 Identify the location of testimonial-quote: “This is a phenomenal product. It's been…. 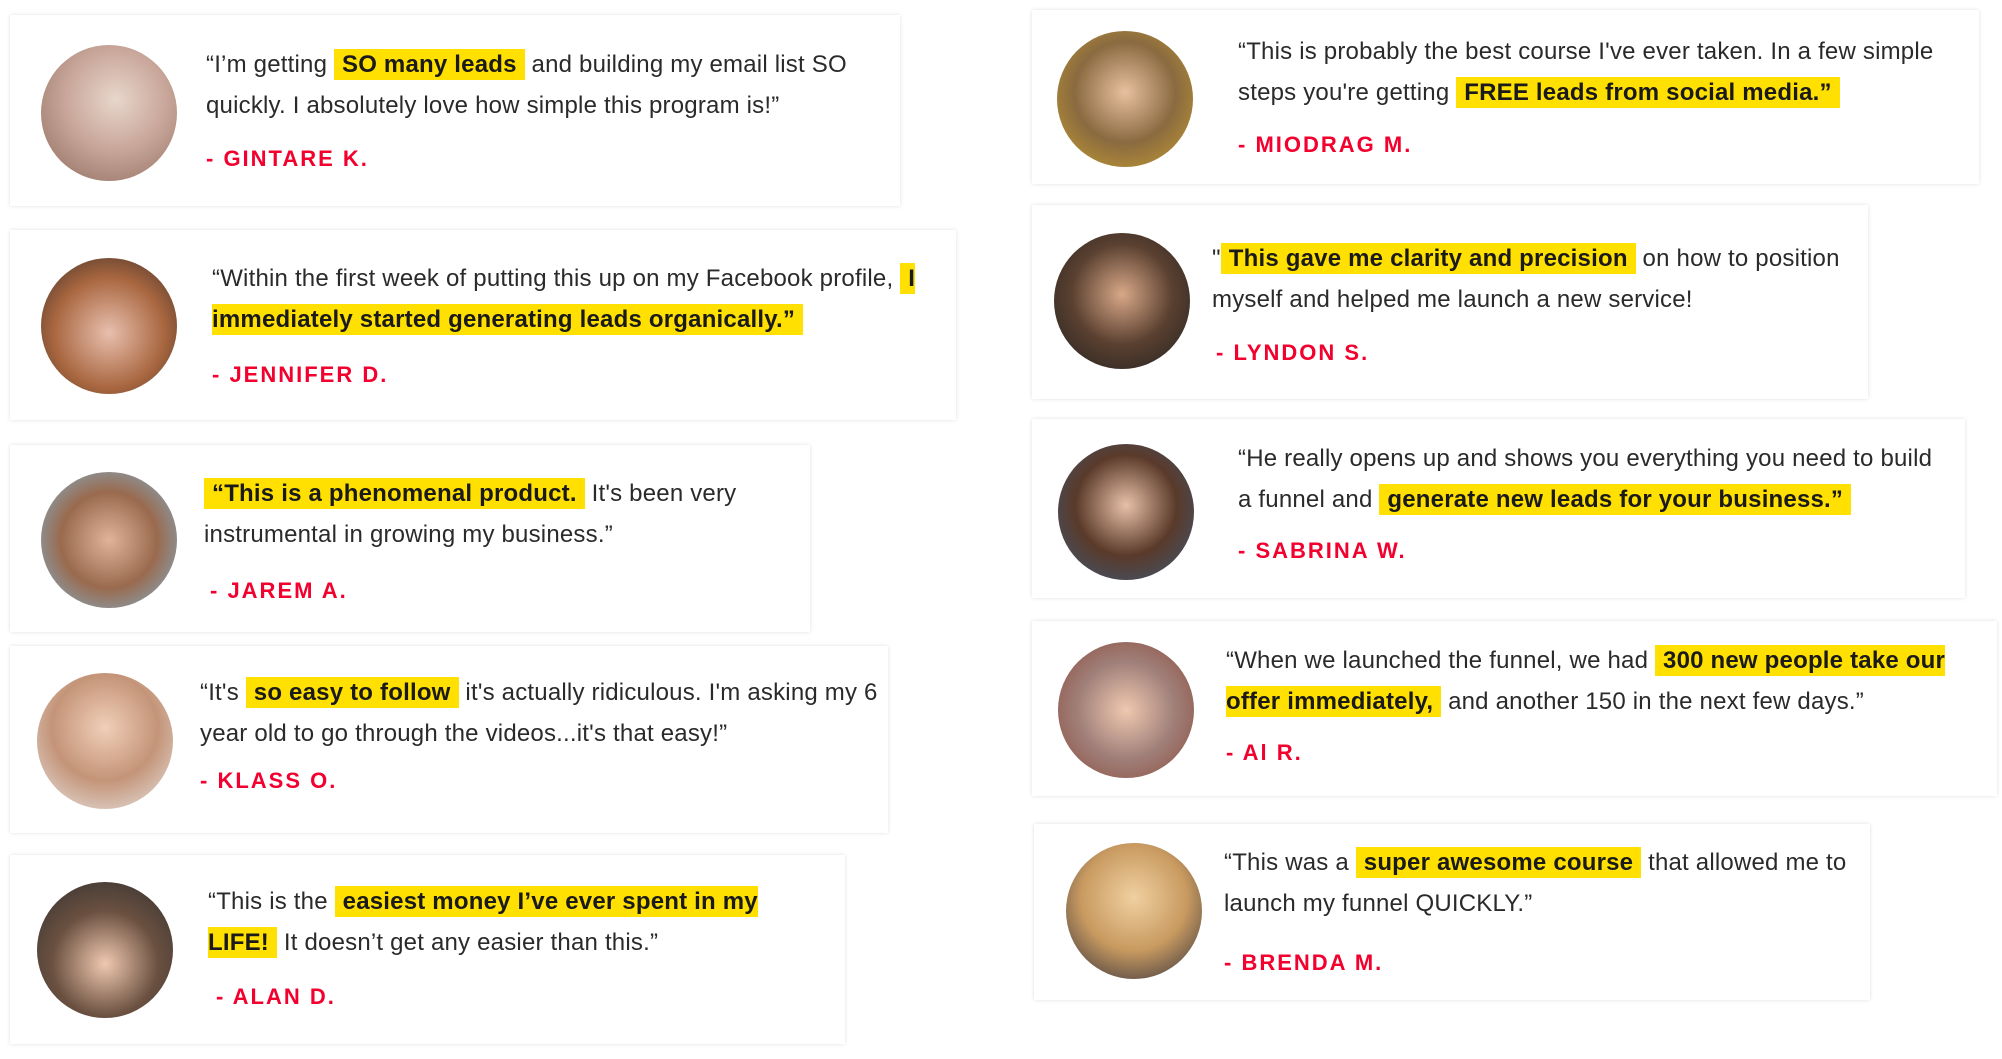
(499, 514).